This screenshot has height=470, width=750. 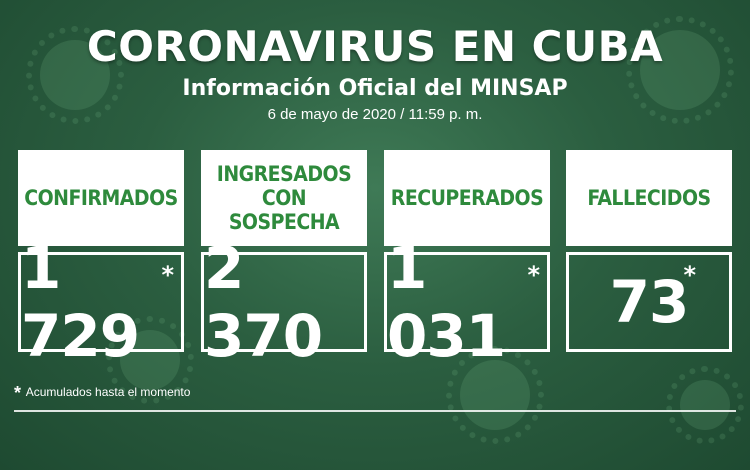 What do you see at coordinates (446, 302) in the screenshot?
I see `card-value: 1 031` at bounding box center [446, 302].